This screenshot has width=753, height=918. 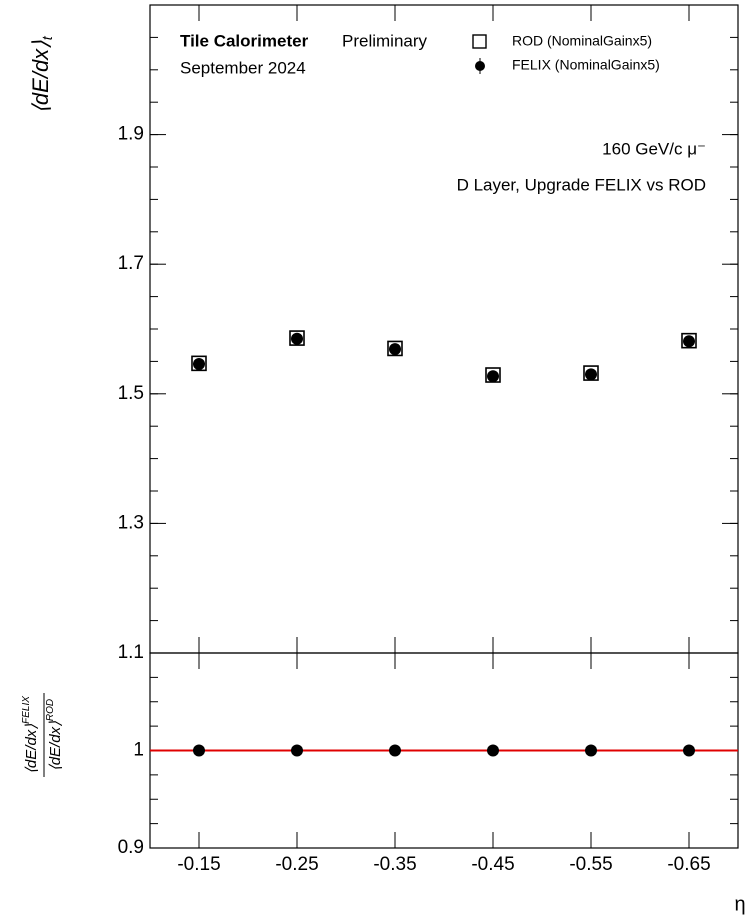 What do you see at coordinates (582, 41) in the screenshot?
I see `legend-label: ROD (NominalGainx5)` at bounding box center [582, 41].